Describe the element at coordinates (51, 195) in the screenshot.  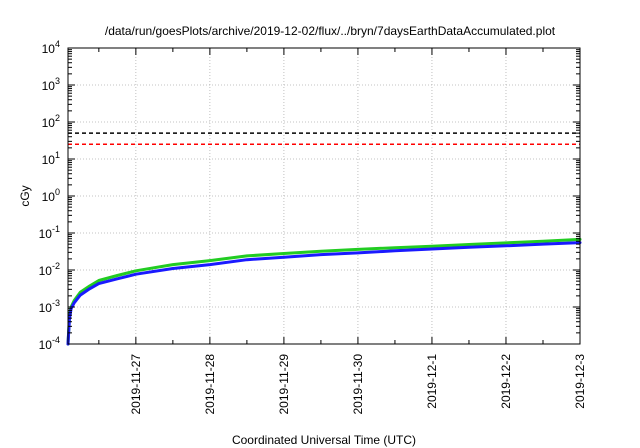
I see `y-tick-label: 10⁰` at that location.